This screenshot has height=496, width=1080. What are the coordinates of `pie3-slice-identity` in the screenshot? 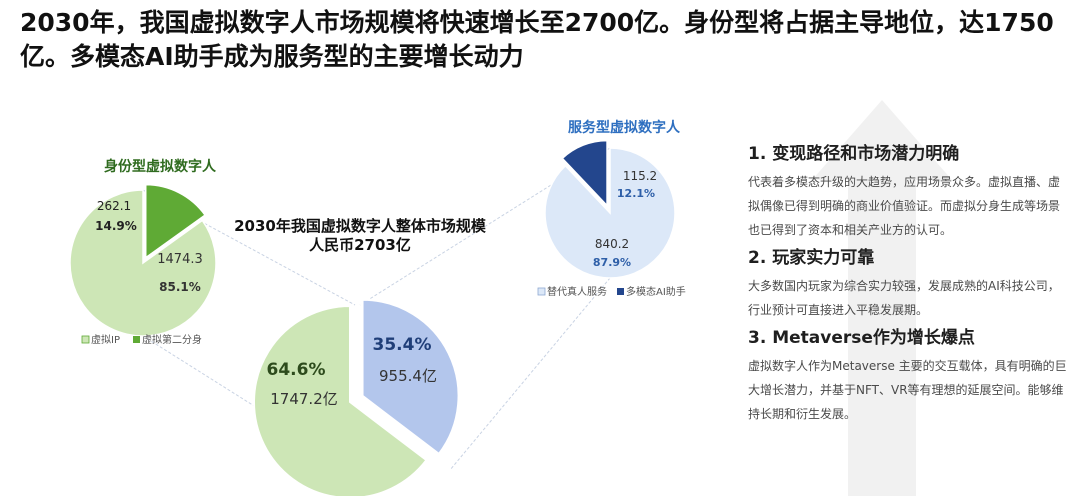 It's located at (340, 400).